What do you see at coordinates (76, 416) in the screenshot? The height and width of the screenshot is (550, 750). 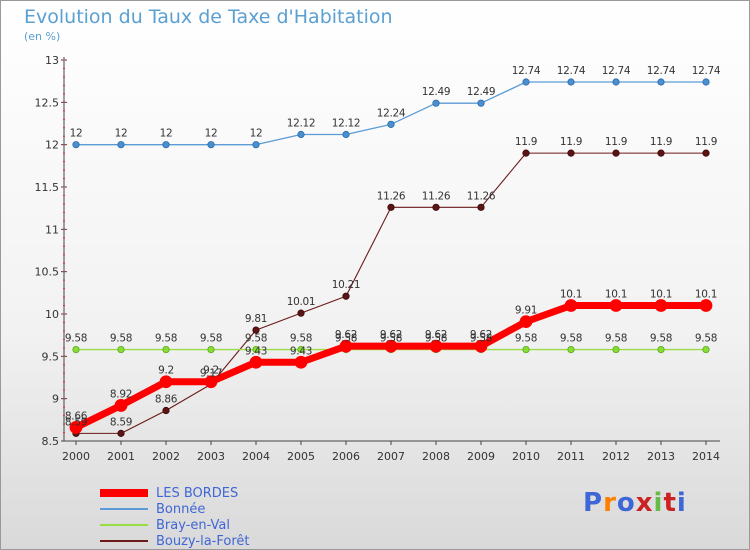 I see `data-label: 8.66` at bounding box center [76, 416].